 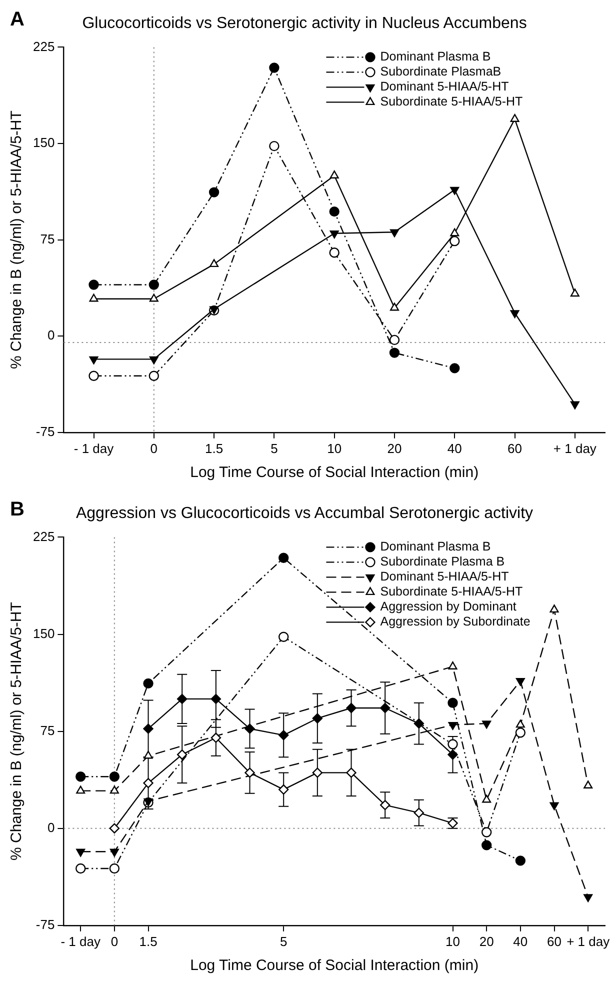 What do you see at coordinates (114, 941) in the screenshot?
I see `x-tick-label: 0` at bounding box center [114, 941].